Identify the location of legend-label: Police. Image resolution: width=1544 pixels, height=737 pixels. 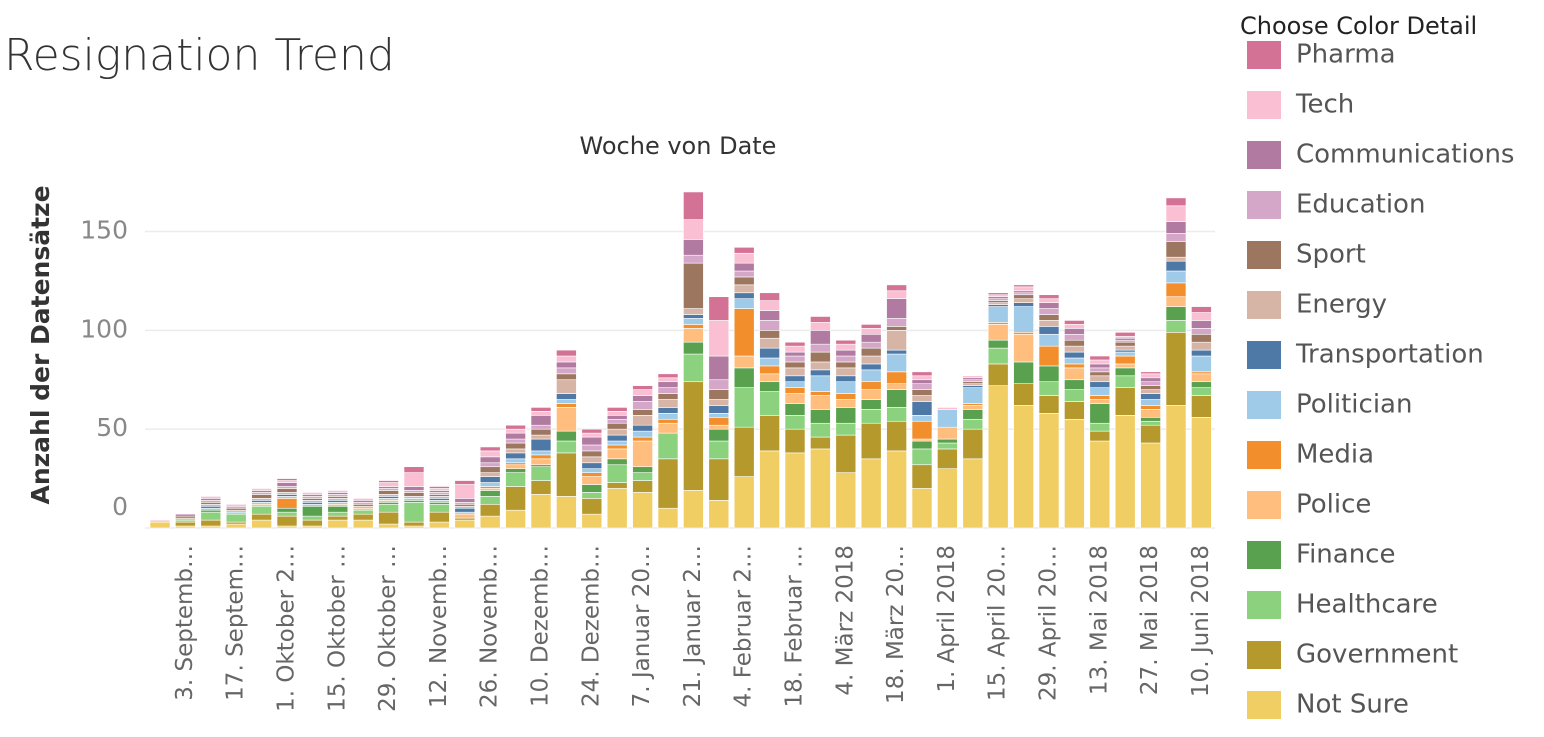
(1333, 505).